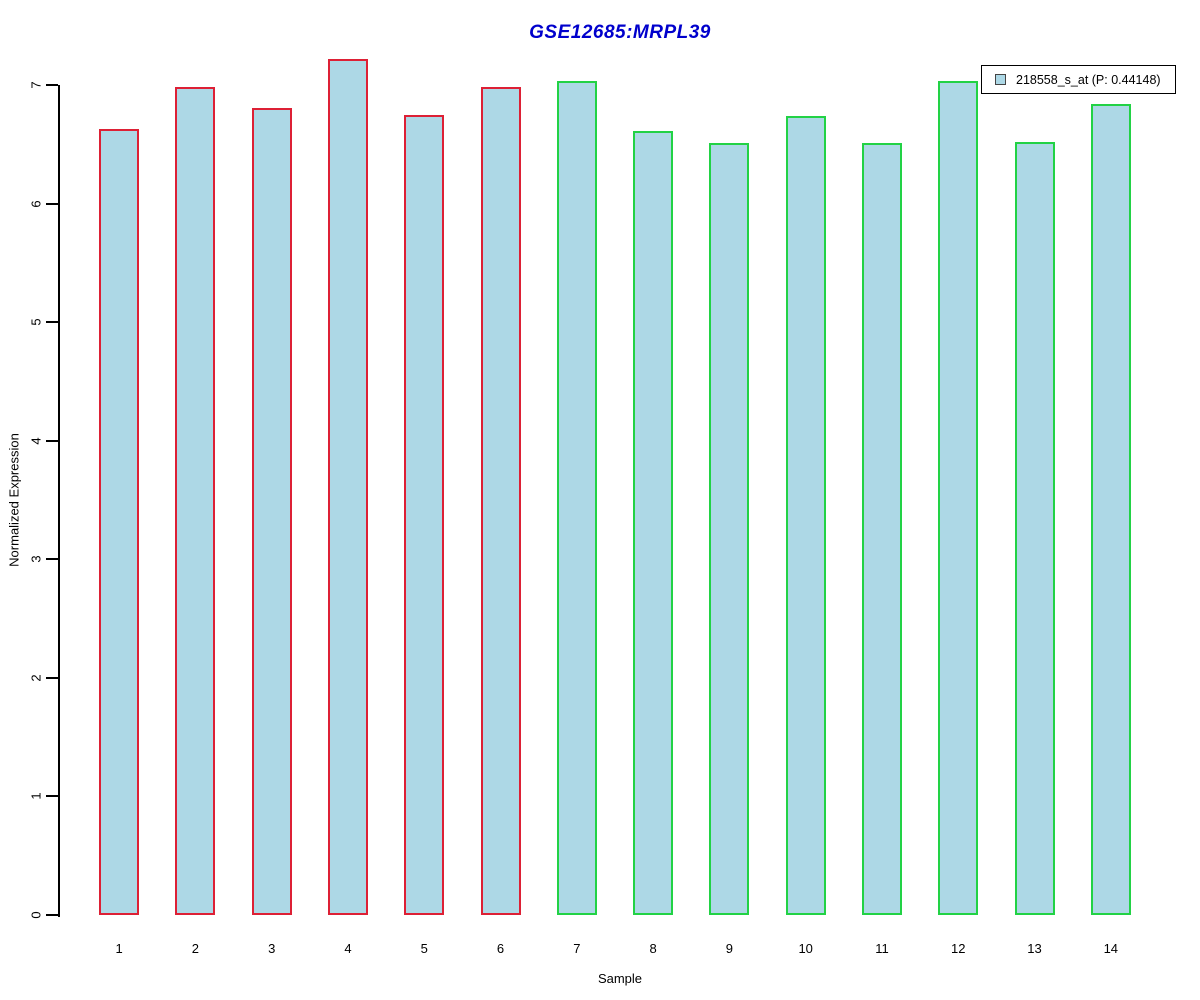 The width and height of the screenshot is (1200, 1000). What do you see at coordinates (36, 441) in the screenshot?
I see `y-tick-label: 4` at bounding box center [36, 441].